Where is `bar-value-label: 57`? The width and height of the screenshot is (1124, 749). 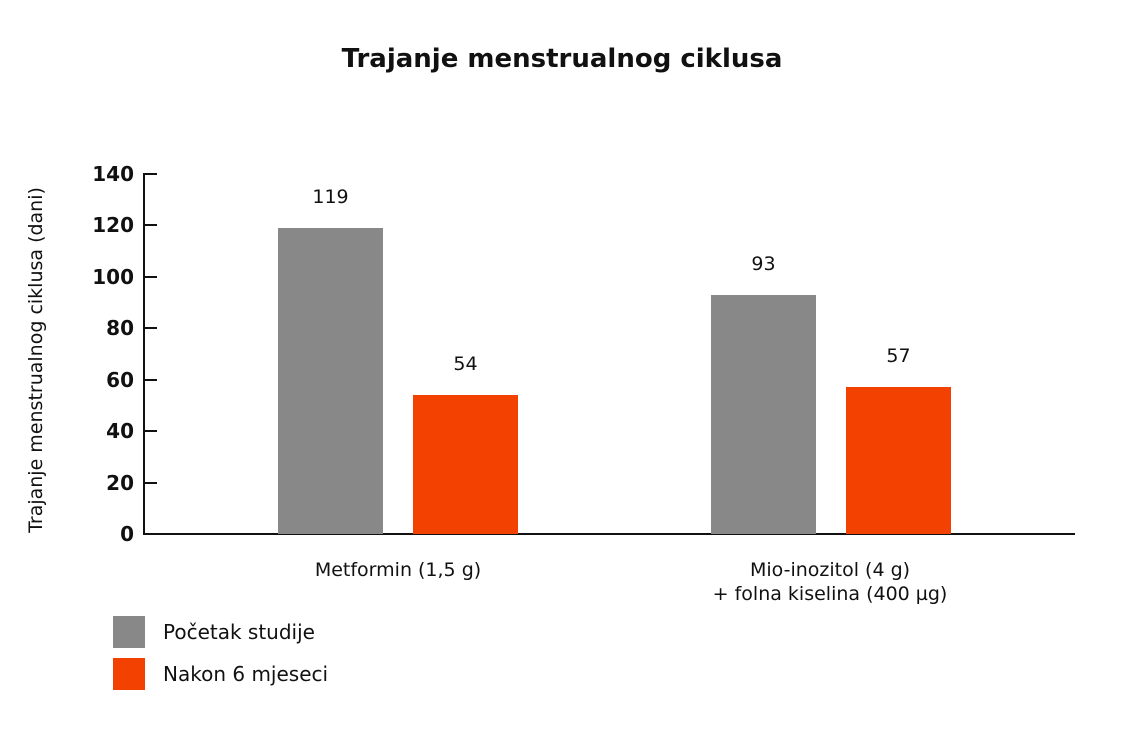
bar-value-label: 57 is located at coordinates (898, 356).